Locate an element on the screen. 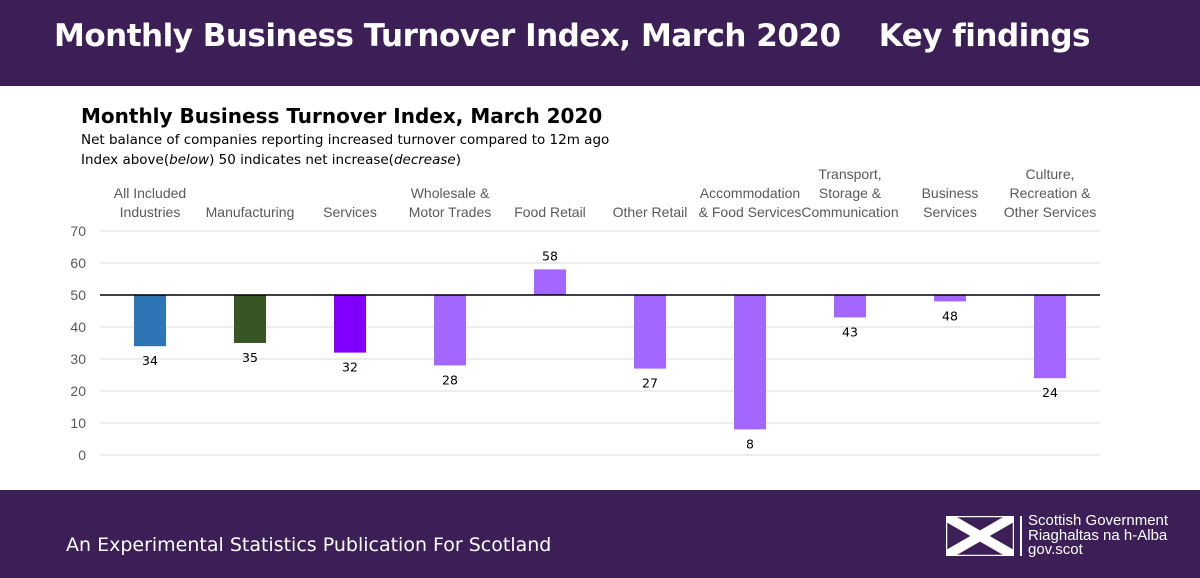  data-label: 43 is located at coordinates (850, 331).